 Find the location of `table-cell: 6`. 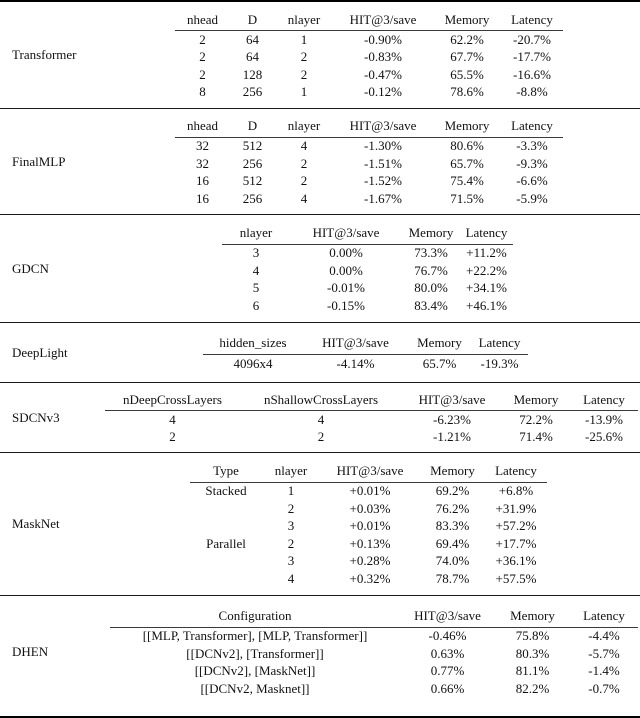

table-cell: 6 is located at coordinates (256, 305).